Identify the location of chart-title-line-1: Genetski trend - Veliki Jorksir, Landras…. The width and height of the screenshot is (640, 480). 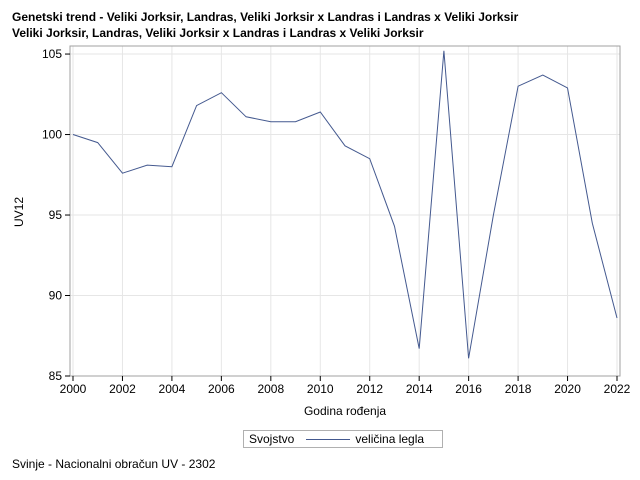
(265, 17).